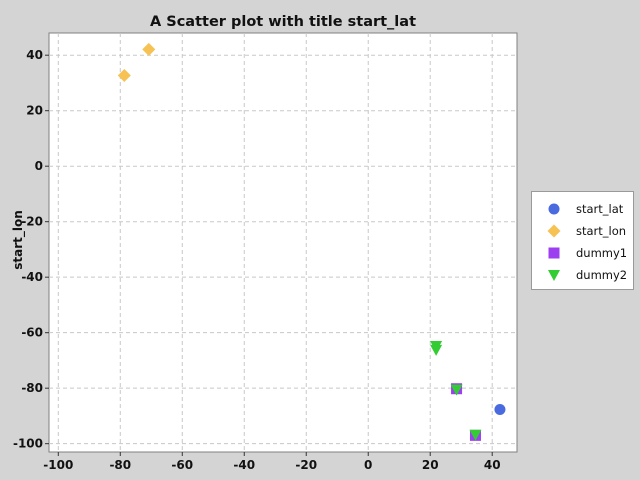  I want to click on x-tick-label: -40, so click(244, 465).